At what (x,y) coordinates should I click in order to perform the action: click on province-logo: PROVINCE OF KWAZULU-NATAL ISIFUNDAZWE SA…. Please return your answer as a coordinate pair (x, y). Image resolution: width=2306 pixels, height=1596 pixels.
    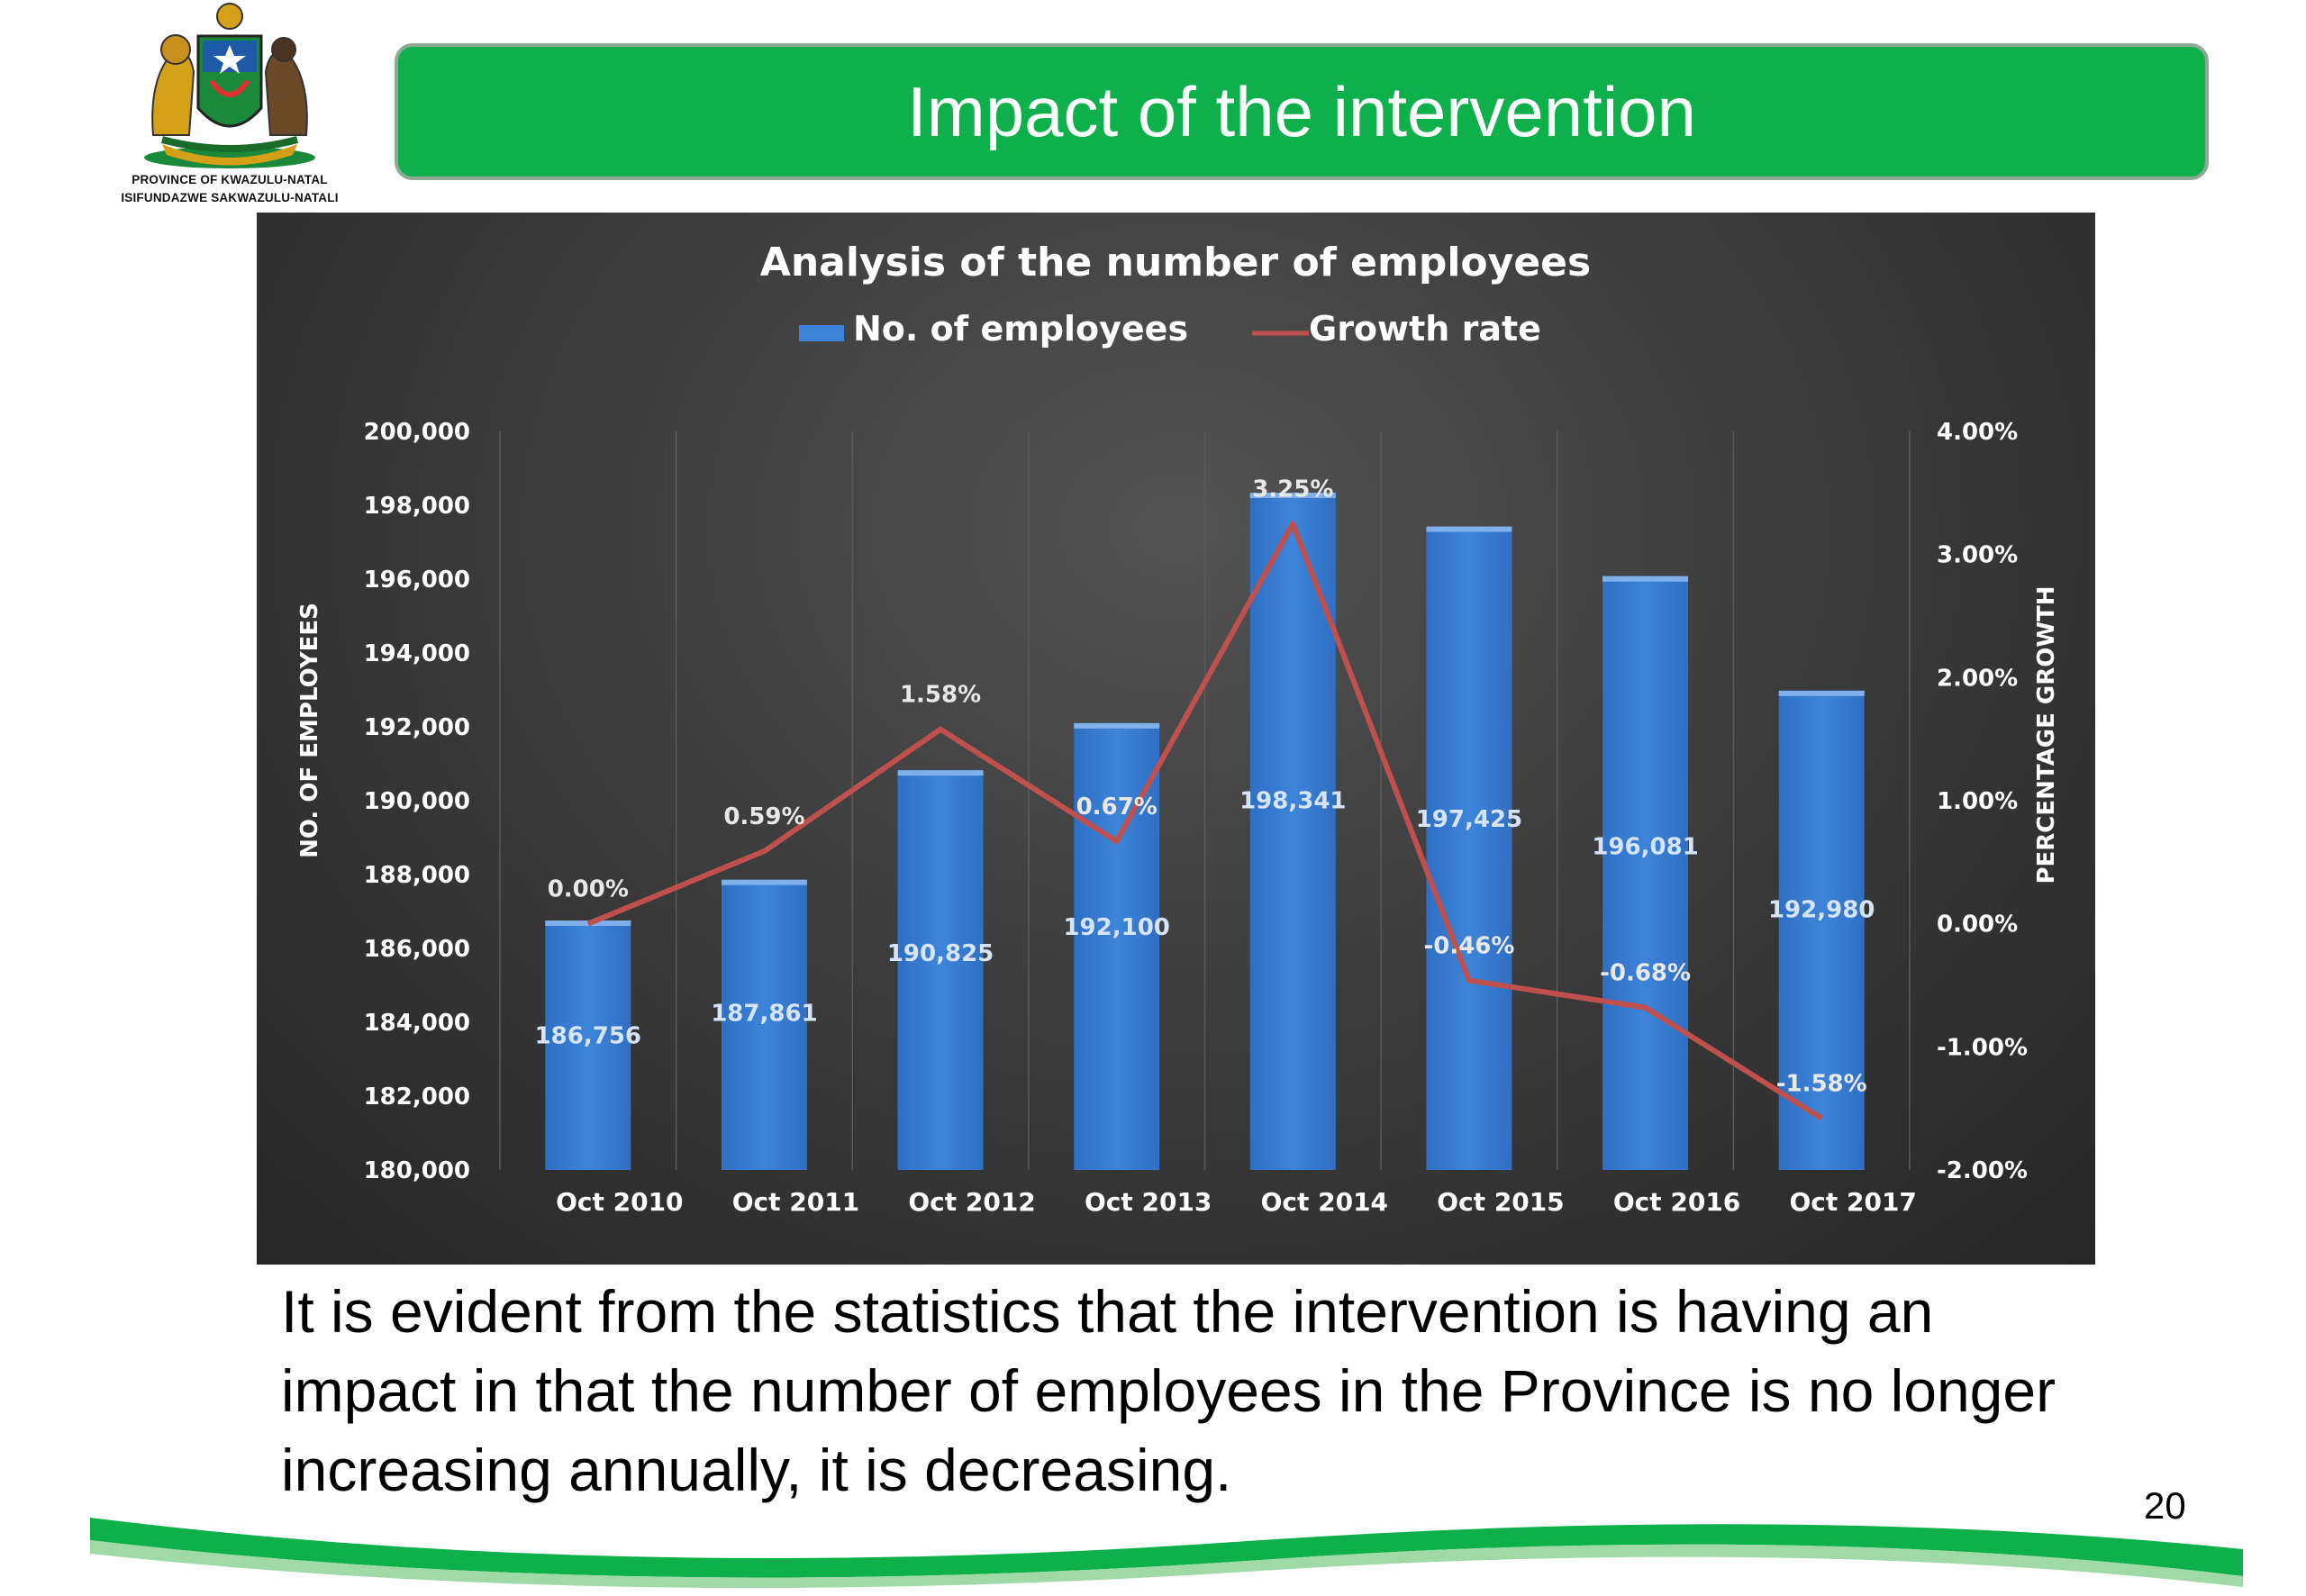
    Looking at the image, I should click on (230, 104).